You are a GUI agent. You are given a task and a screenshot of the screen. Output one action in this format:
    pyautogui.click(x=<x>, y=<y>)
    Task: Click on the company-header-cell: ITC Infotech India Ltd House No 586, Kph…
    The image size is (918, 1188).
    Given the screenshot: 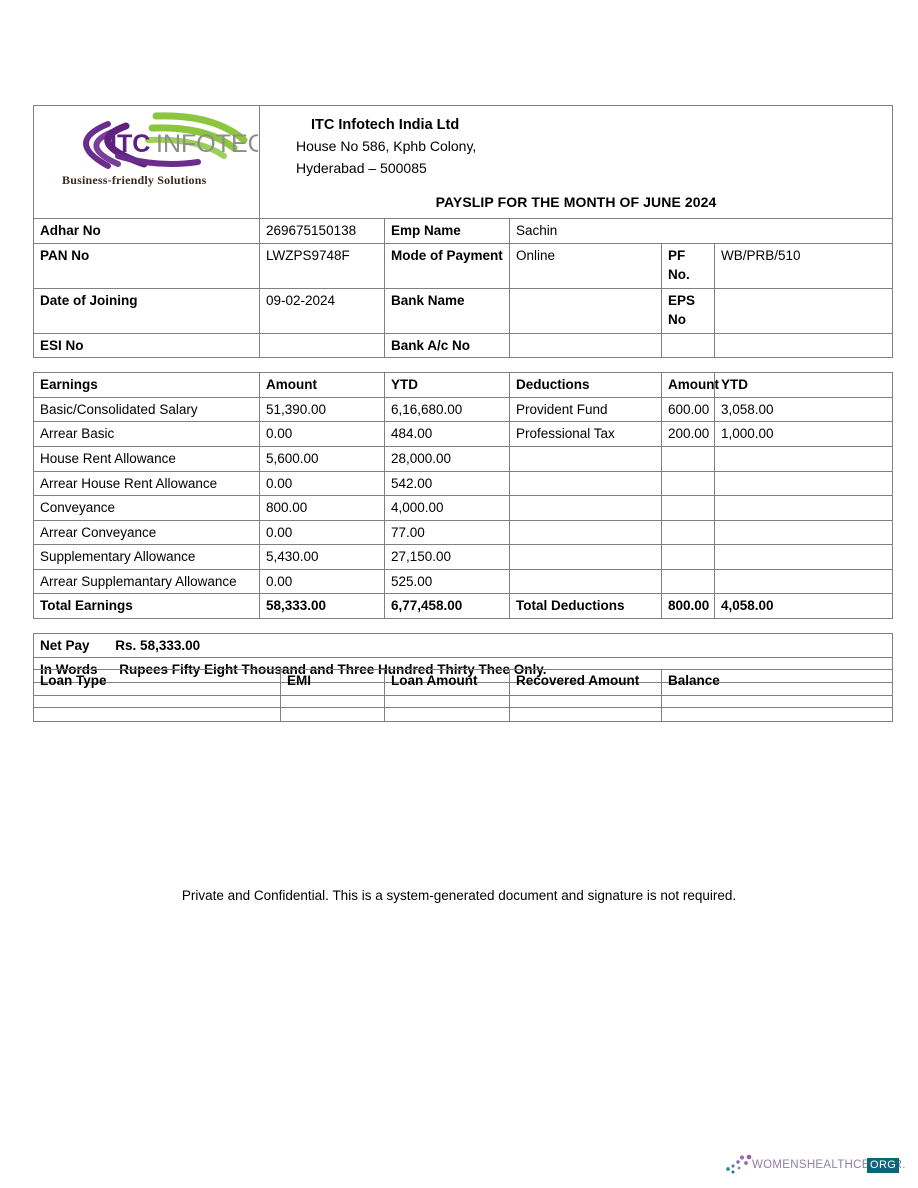 What is the action you would take?
    pyautogui.click(x=576, y=162)
    